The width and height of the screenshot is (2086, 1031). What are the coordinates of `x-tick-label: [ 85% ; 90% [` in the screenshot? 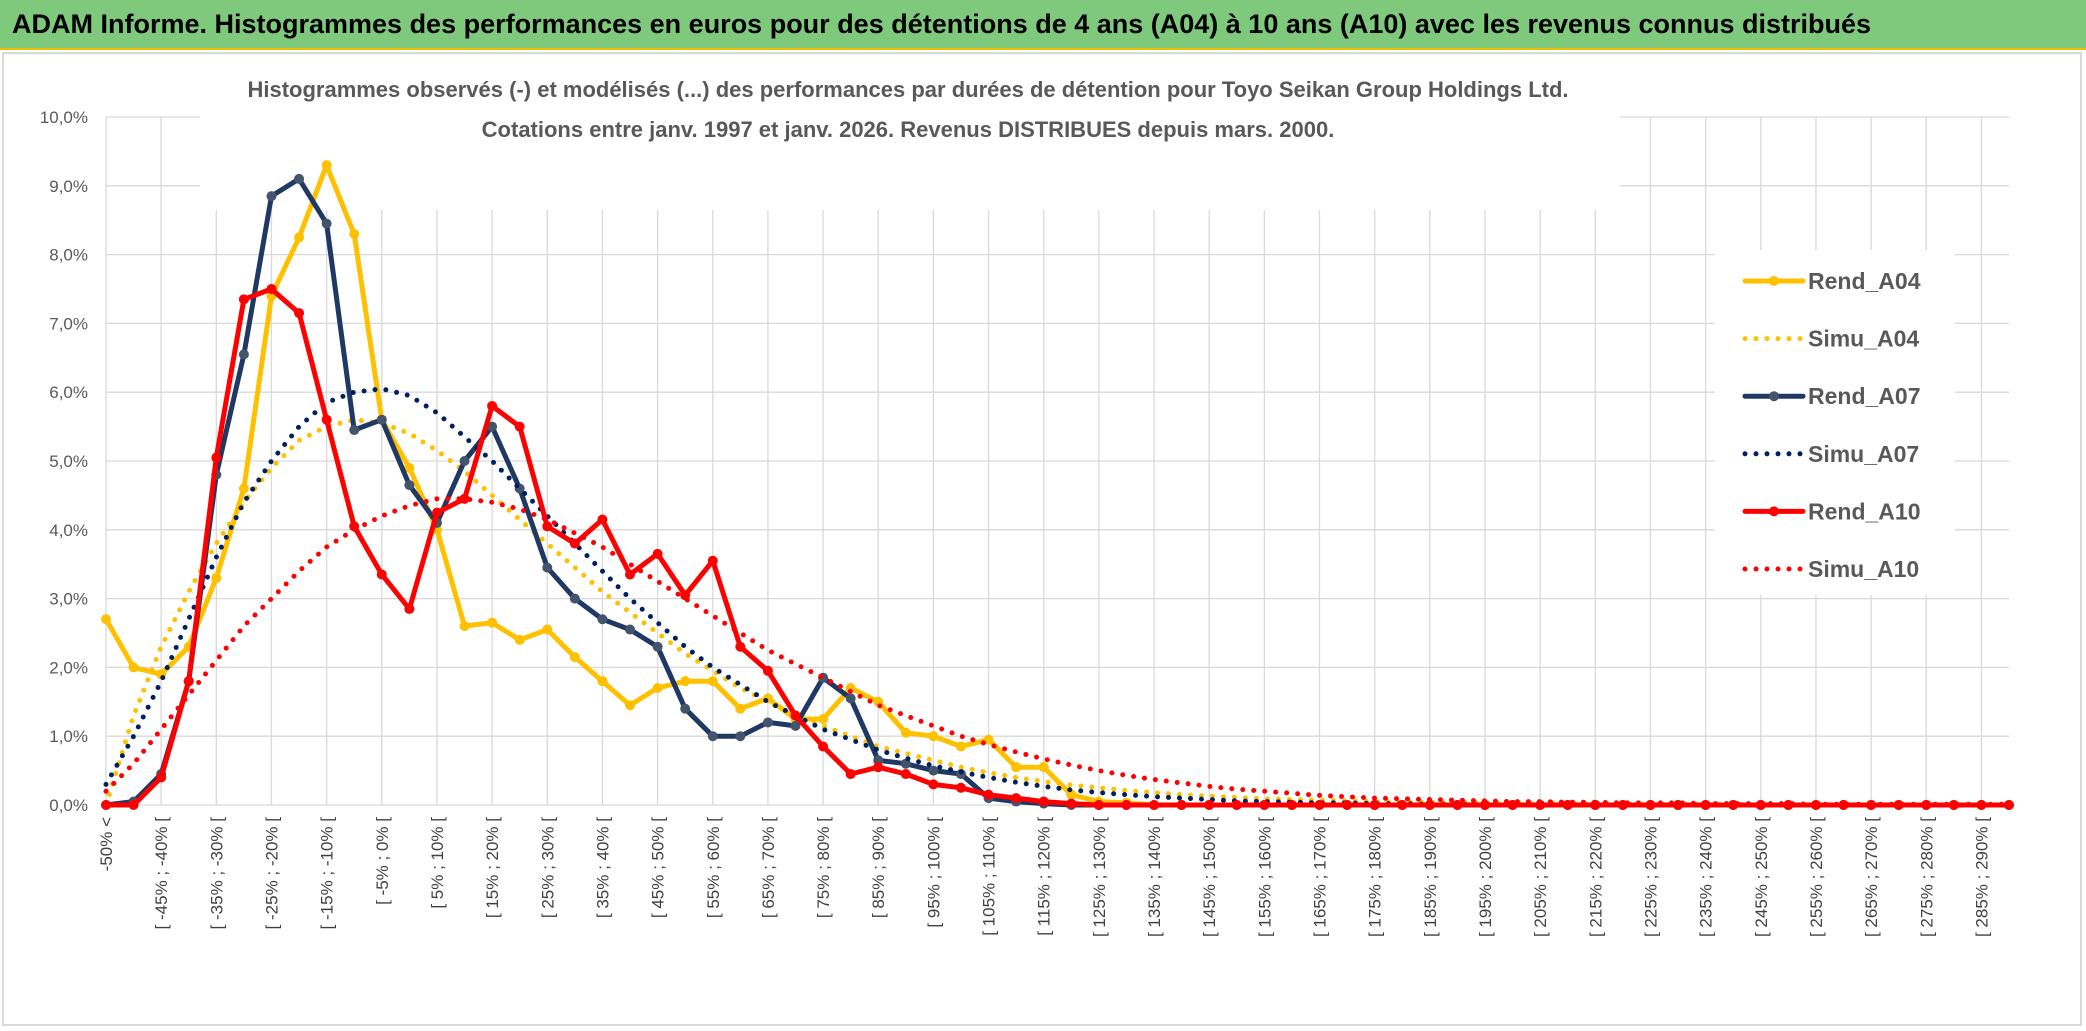 It's located at (878, 867).